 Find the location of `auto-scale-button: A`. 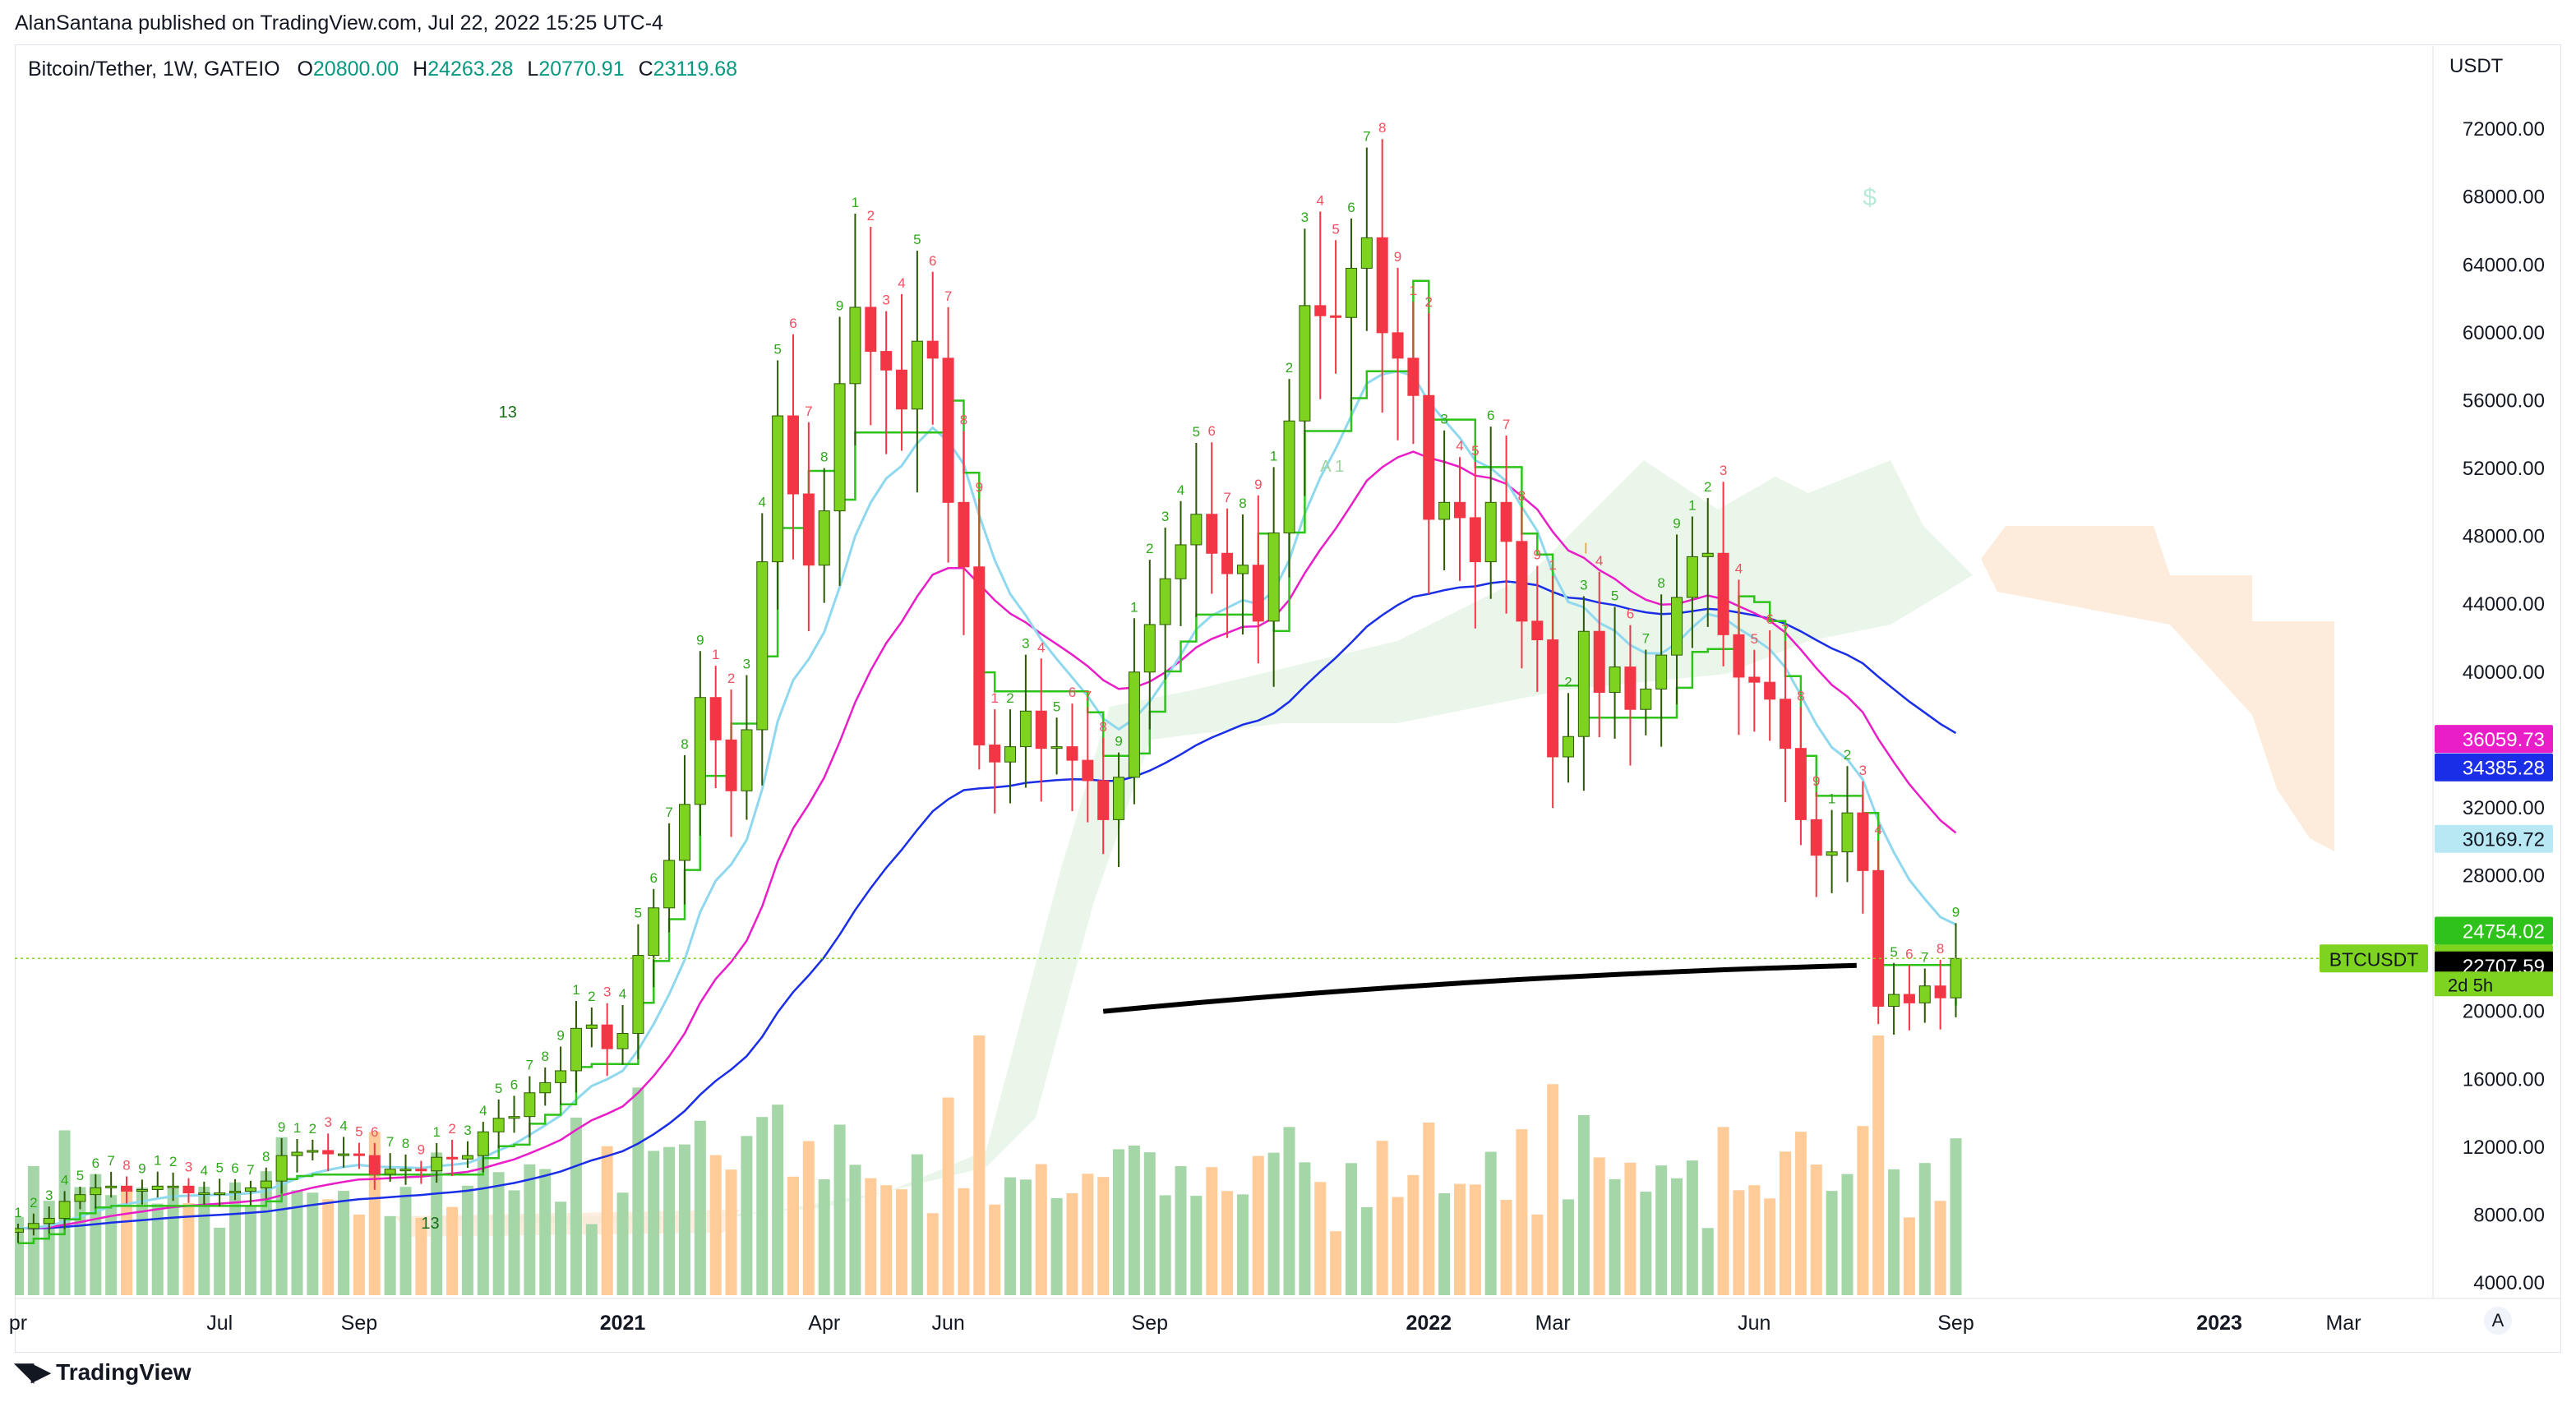

auto-scale-button: A is located at coordinates (2498, 1321).